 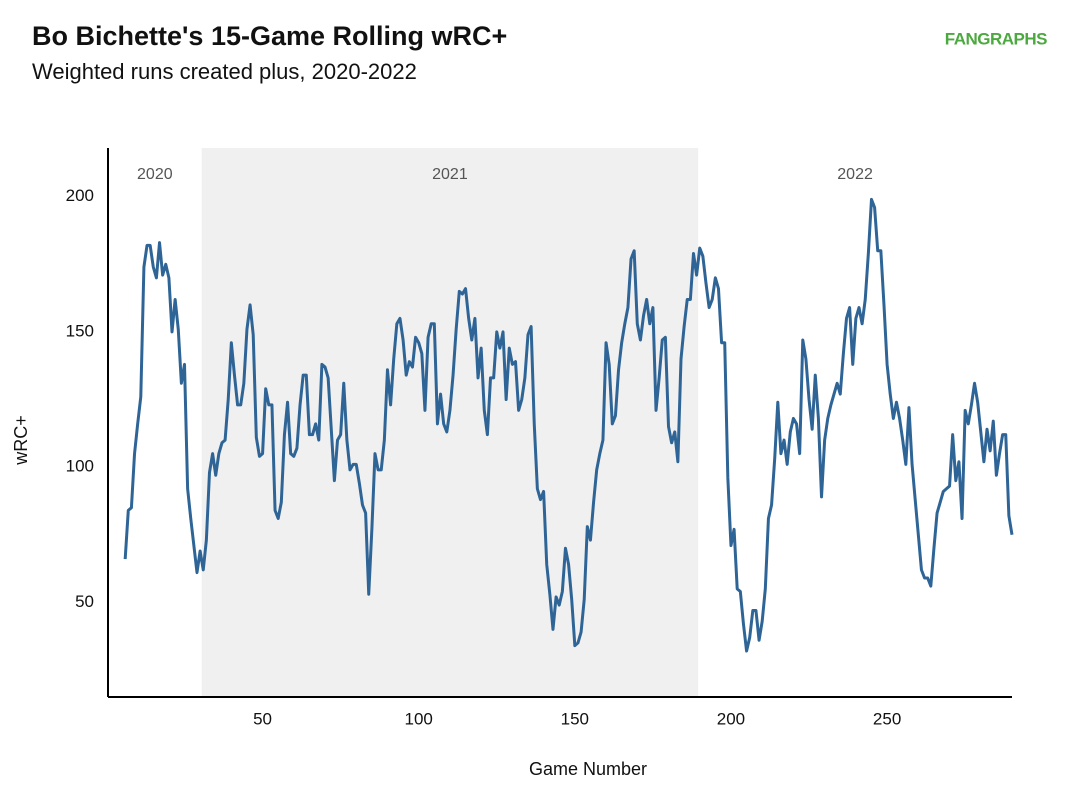 I want to click on chart-subtitle: Weighted runs created plus, 2020-2022, so click(x=224, y=71).